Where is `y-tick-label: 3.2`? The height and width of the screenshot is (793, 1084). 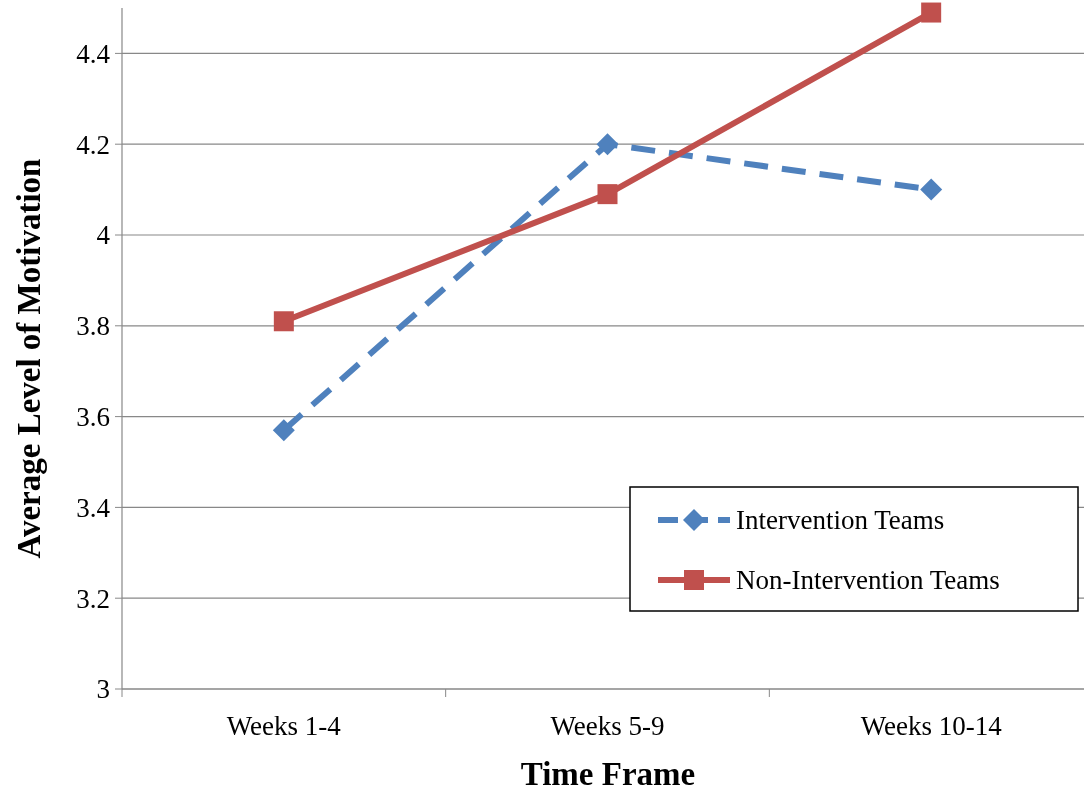
y-tick-label: 3.2 is located at coordinates (93, 598).